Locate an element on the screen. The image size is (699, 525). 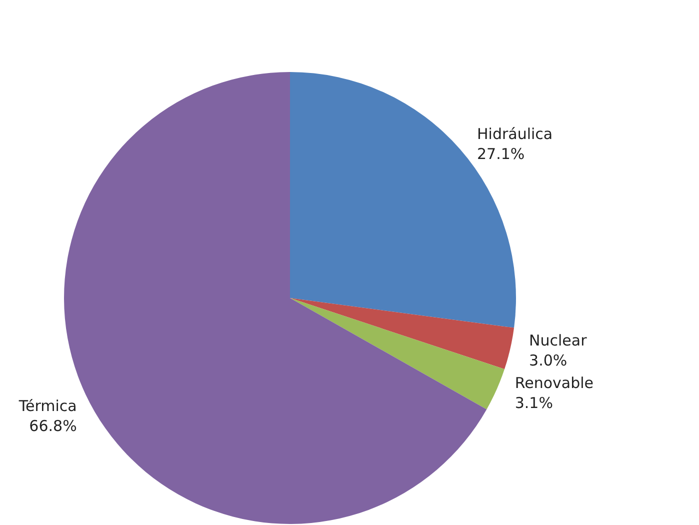
slice-label: Renovable is located at coordinates (554, 383).